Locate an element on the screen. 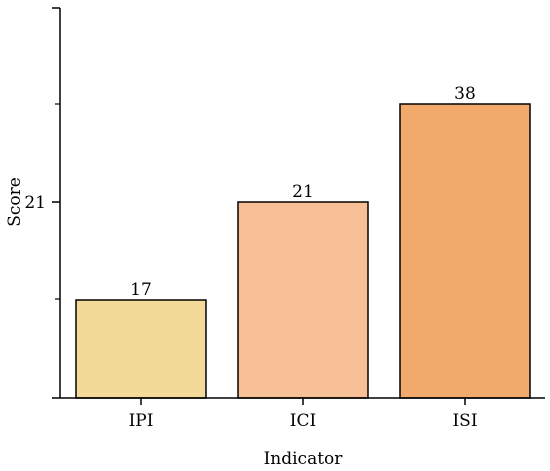 This screenshot has height=471, width=550. x-tick-label-isi: ISI is located at coordinates (464, 421).